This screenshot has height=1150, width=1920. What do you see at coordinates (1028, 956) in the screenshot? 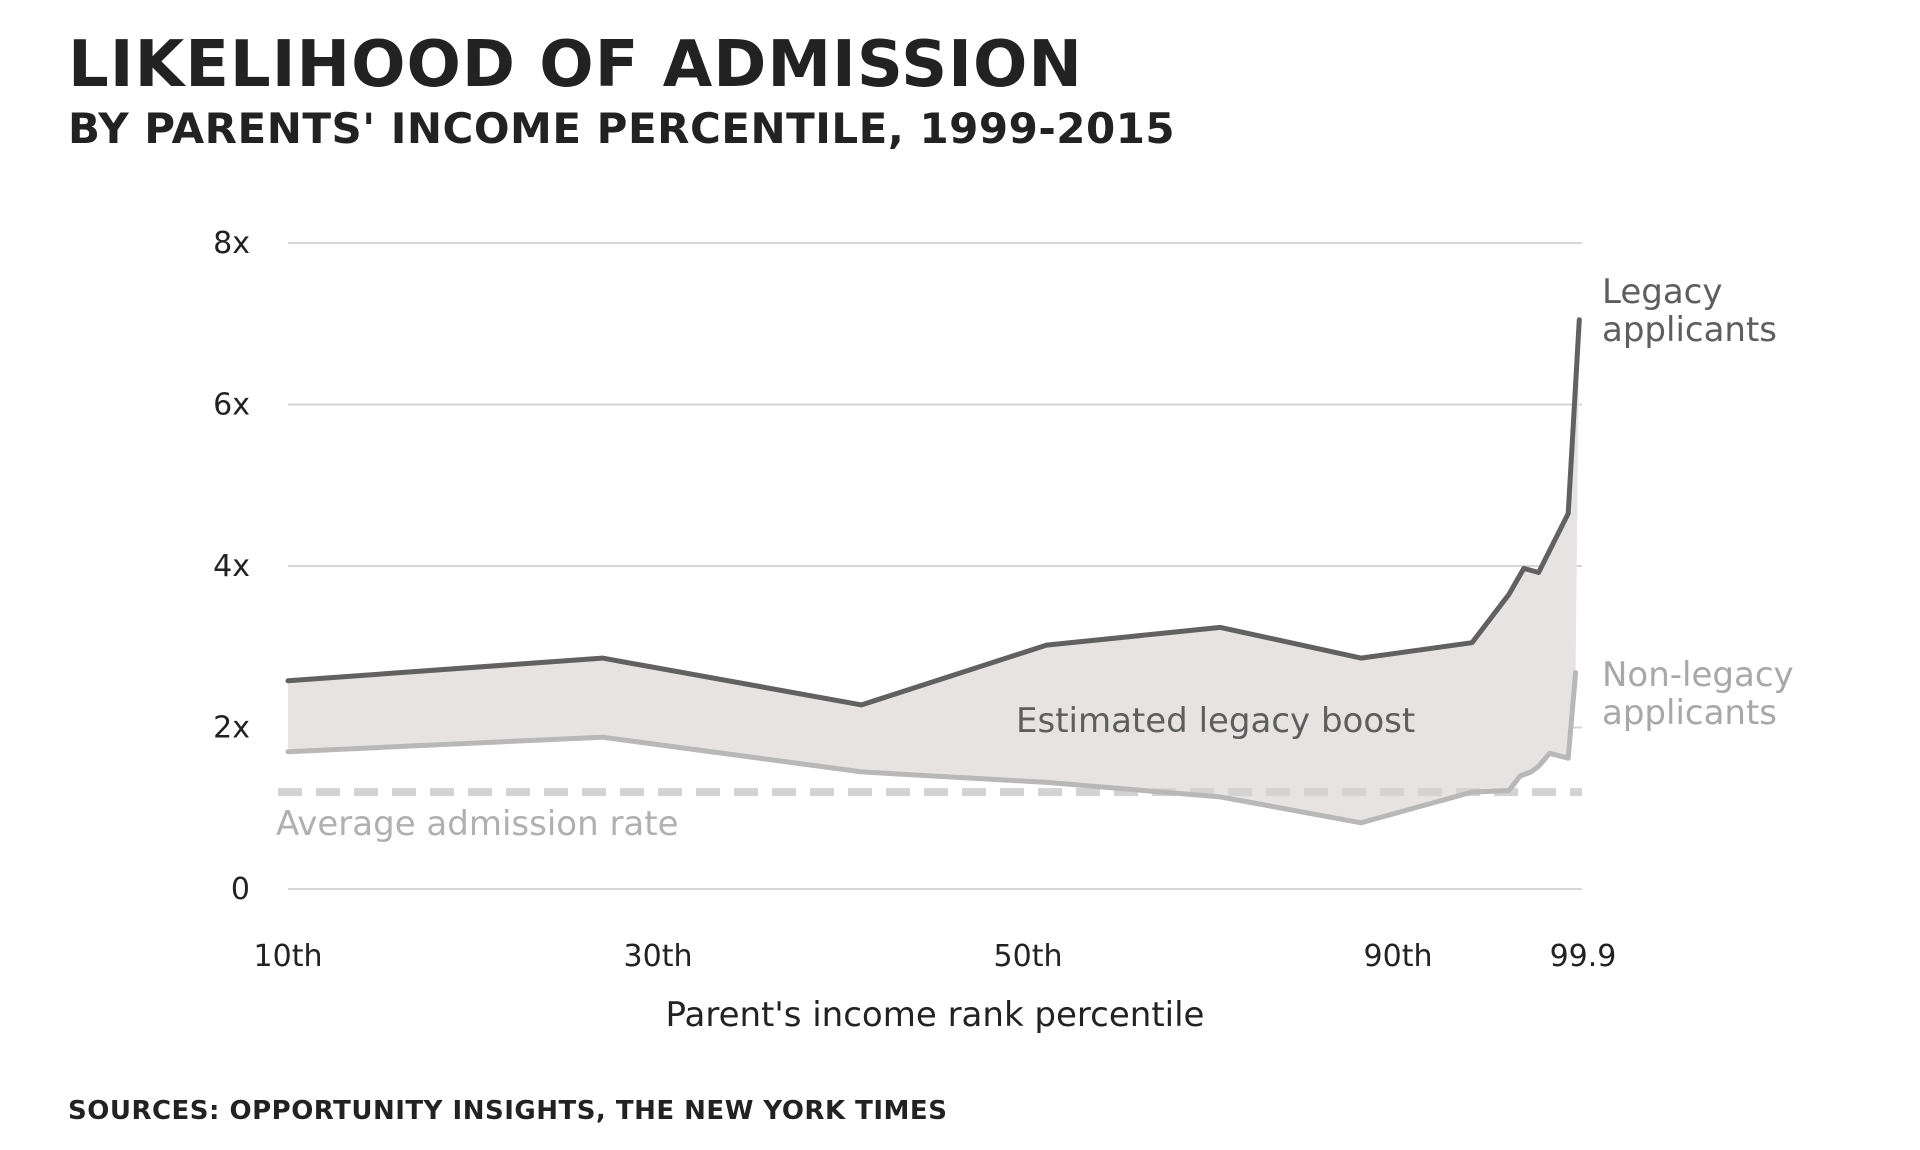
I see `x-tick-label: 50th` at bounding box center [1028, 956].